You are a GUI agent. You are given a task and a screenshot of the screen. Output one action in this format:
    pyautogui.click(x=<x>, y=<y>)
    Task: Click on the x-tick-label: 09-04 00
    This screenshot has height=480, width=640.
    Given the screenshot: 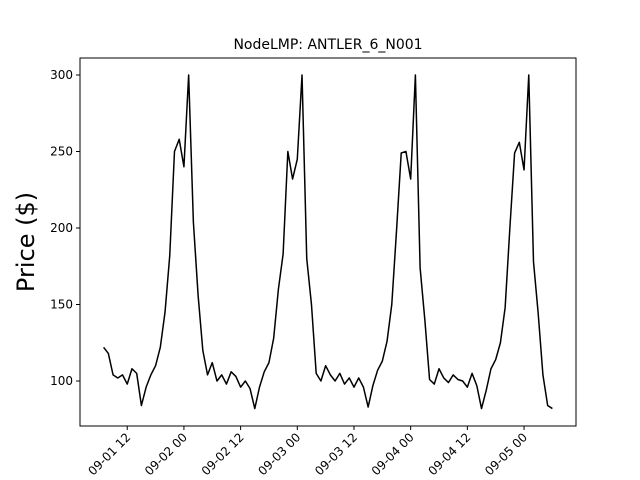 What is the action you would take?
    pyautogui.click(x=393, y=454)
    